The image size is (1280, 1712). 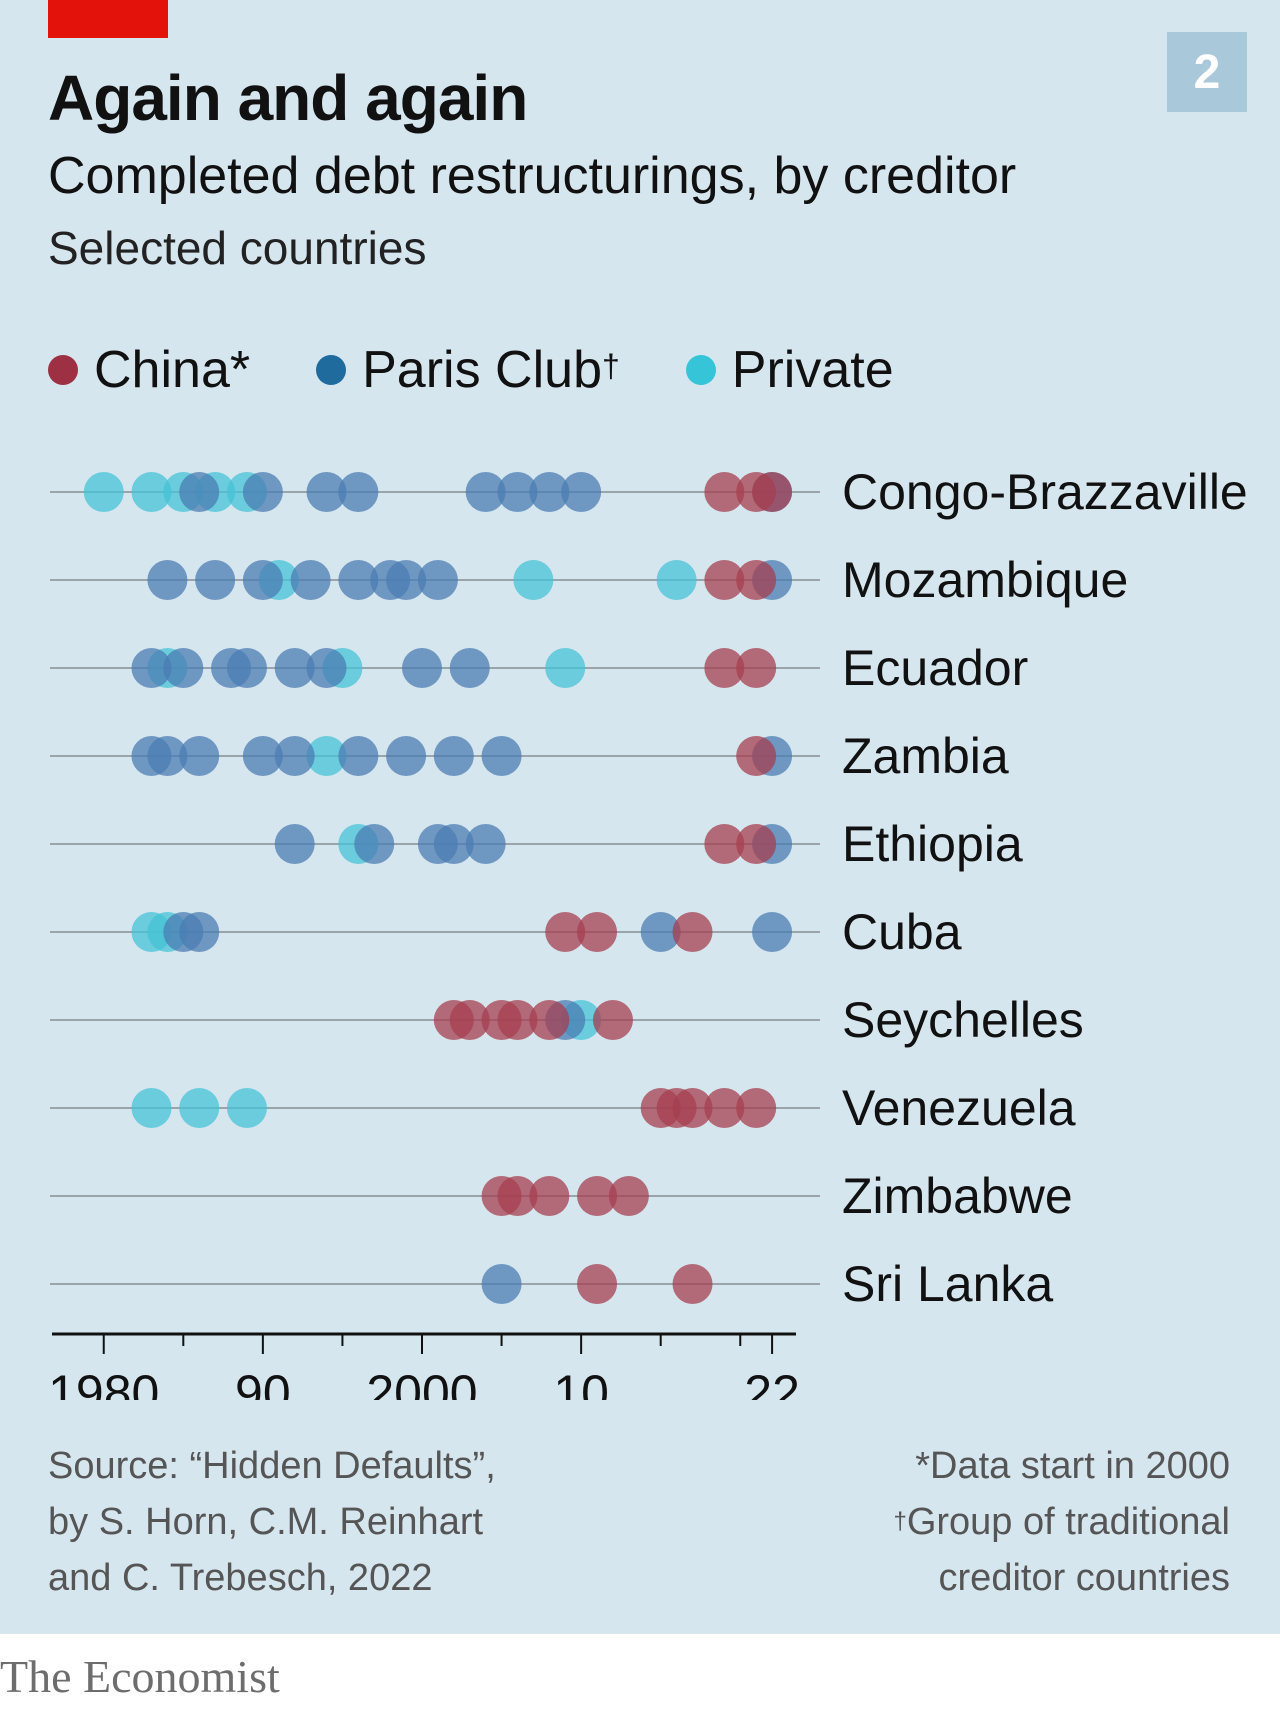 What do you see at coordinates (533, 580) in the screenshot?
I see `dot-private-mozambique-2007` at bounding box center [533, 580].